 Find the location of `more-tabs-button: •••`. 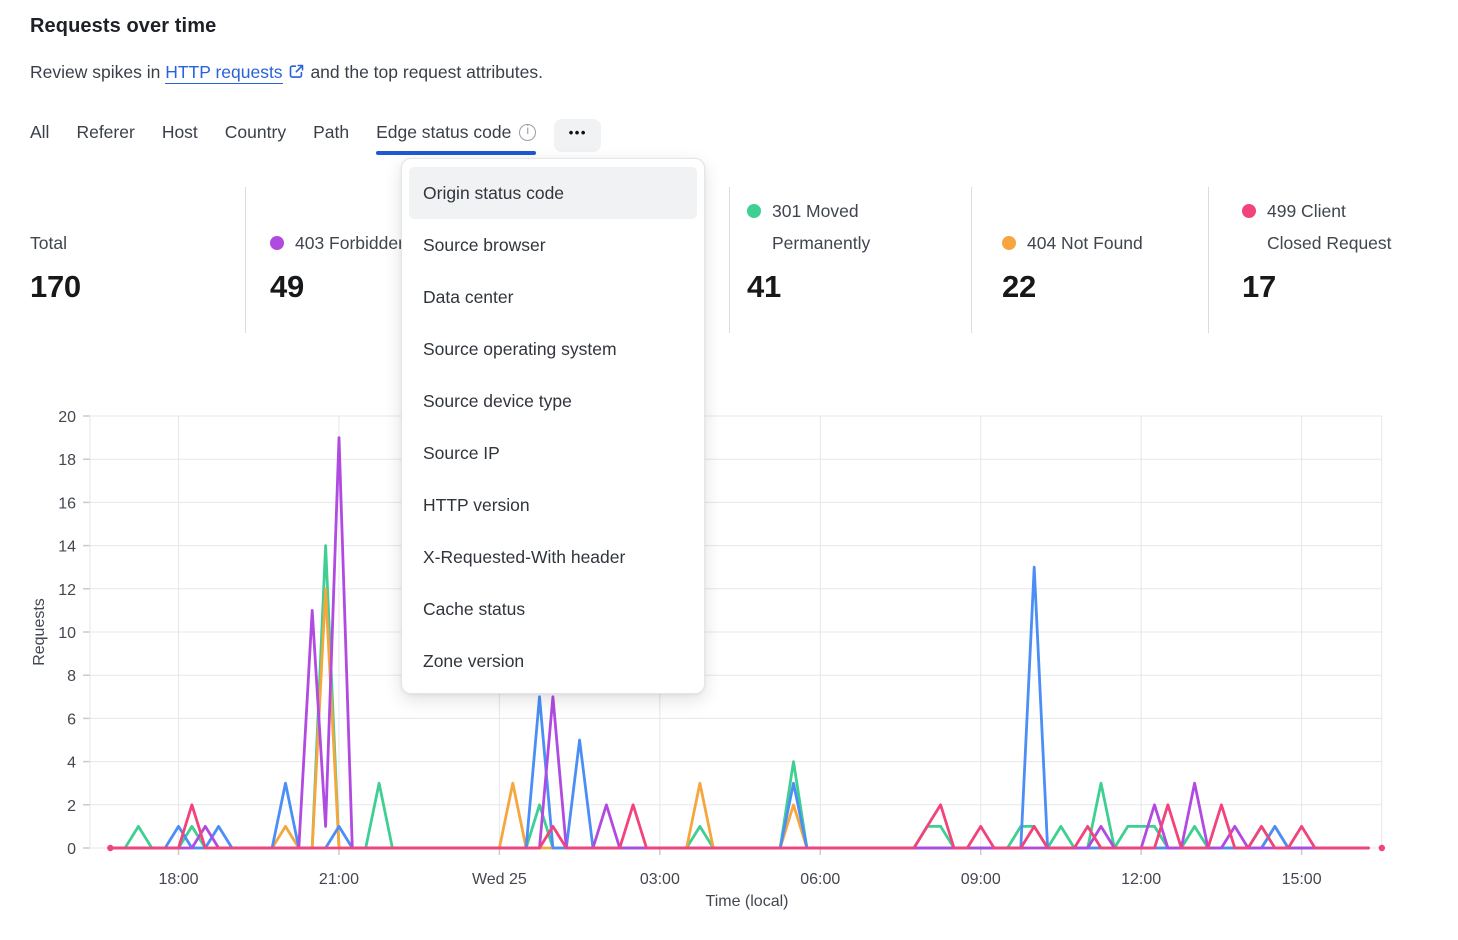

more-tabs-button: ••• is located at coordinates (578, 135).